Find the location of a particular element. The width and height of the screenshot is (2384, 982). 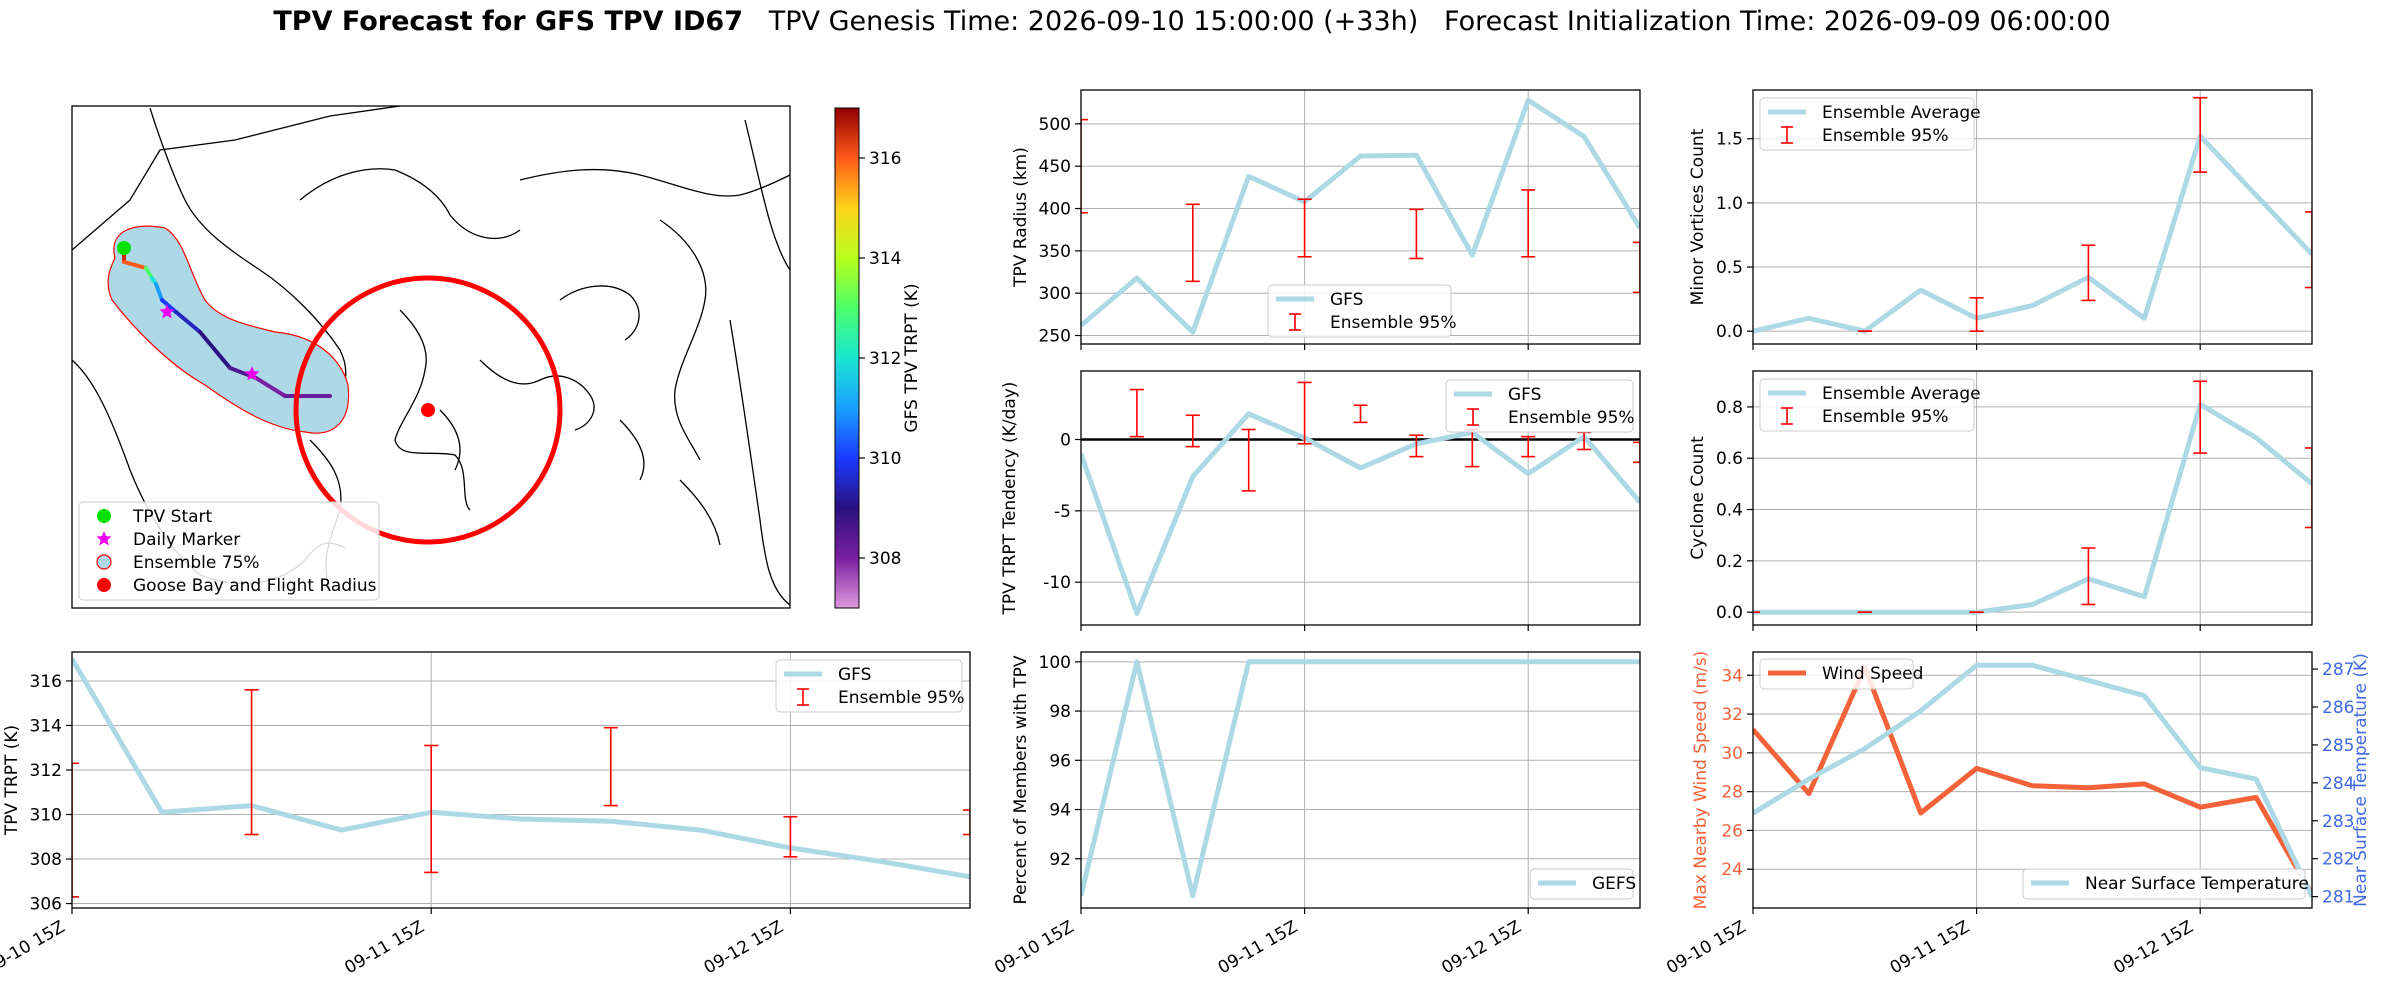

y2-tick-label: 285 is located at coordinates (2338, 746).